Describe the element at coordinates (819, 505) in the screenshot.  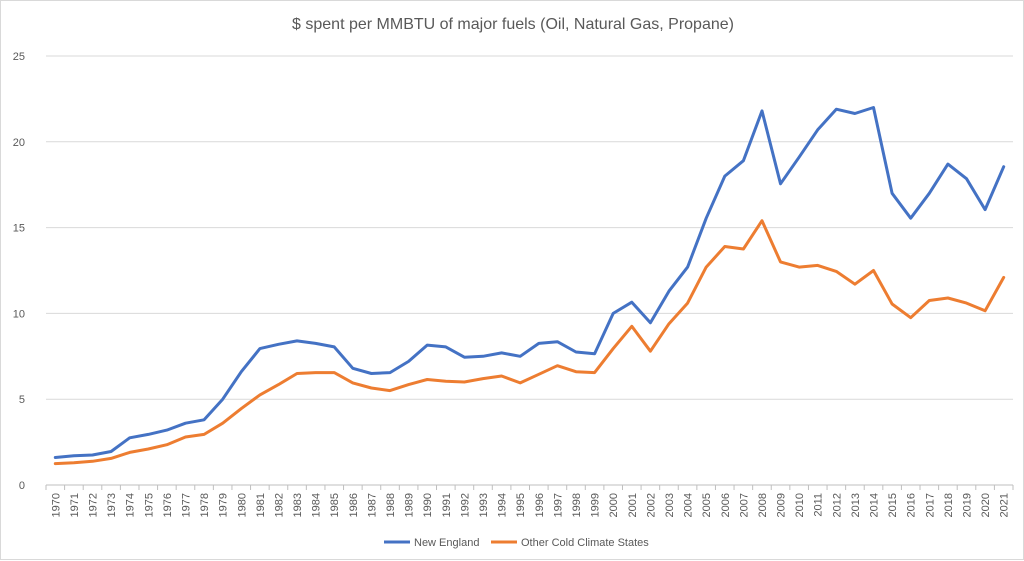
I see `x-tick-label: 2011` at that location.